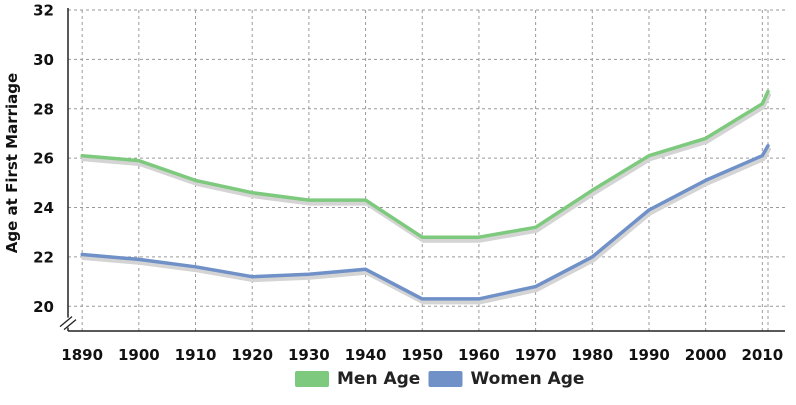  I want to click on legend-item: Men Age, so click(357, 379).